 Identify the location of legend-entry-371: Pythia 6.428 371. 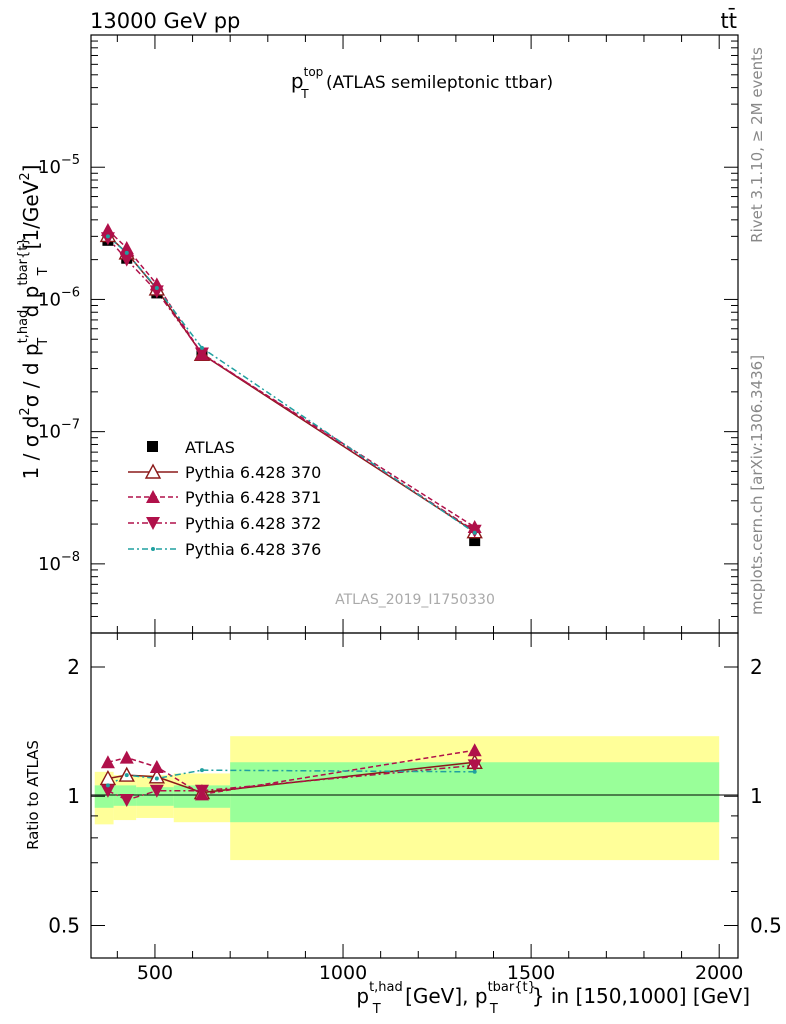
(224, 497).